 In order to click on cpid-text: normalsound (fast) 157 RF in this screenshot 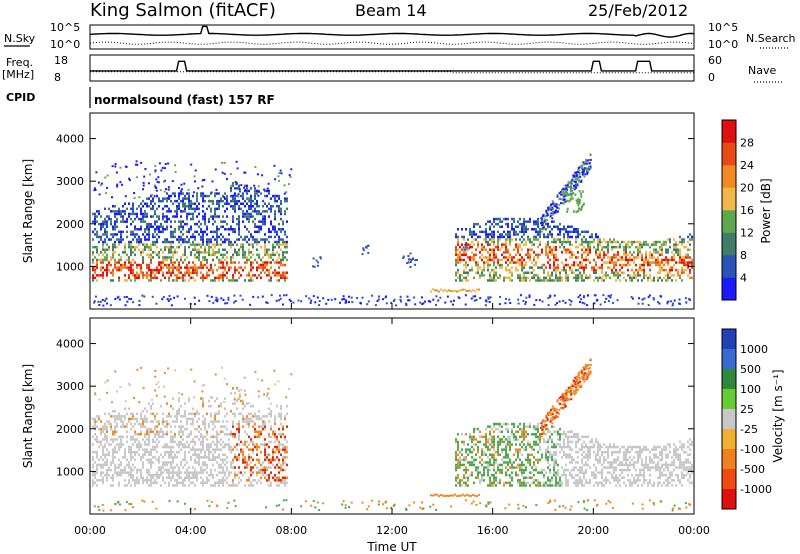, I will do `click(184, 100)`.